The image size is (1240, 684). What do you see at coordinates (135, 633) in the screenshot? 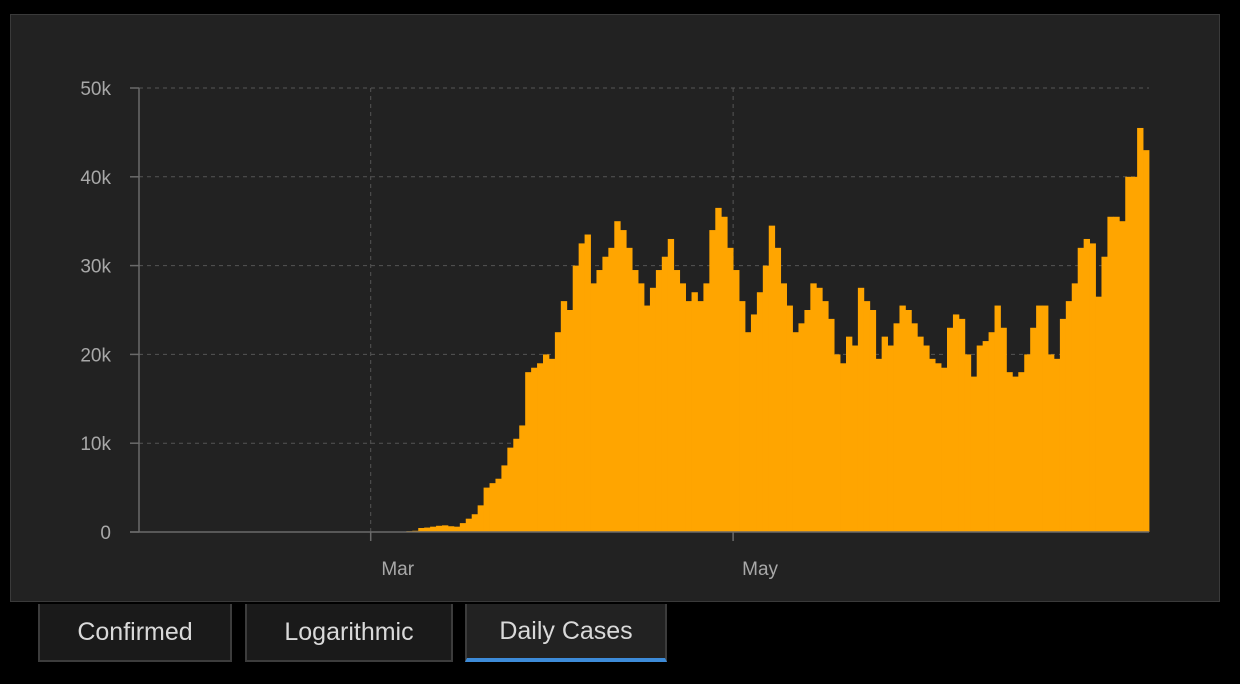
I see `tab-confirmed: Confirmed` at bounding box center [135, 633].